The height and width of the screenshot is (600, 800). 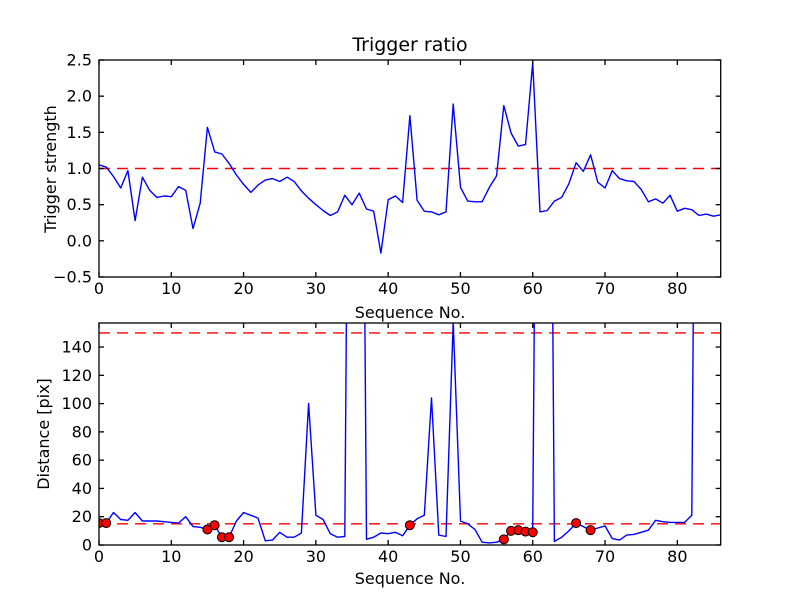 What do you see at coordinates (82, 431) in the screenshot?
I see `y-tick-label: 80` at bounding box center [82, 431].